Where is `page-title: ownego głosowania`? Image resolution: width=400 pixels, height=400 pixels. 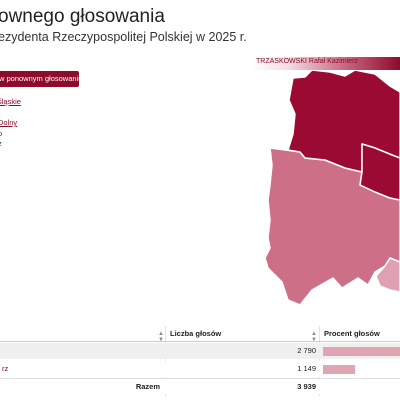
page-title: ownego głosowania is located at coordinates (82, 16).